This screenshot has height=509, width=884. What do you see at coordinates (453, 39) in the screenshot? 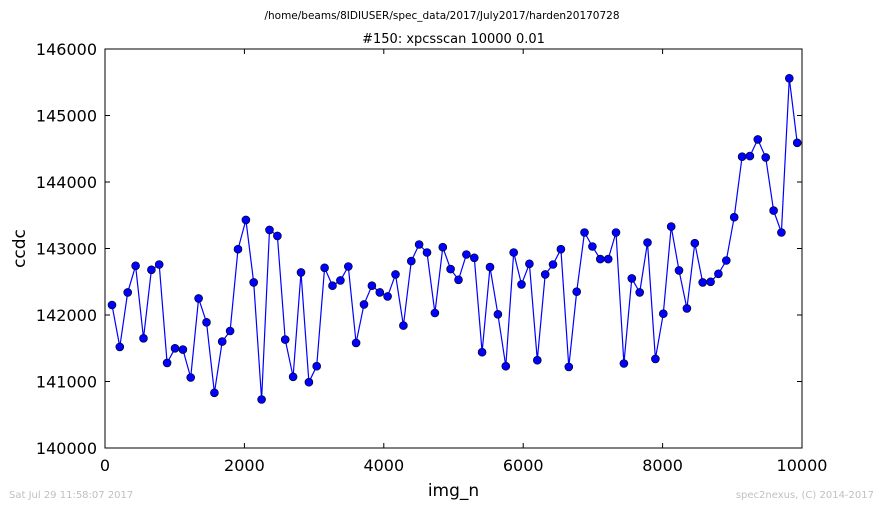
I see `chart-title: #150: xpcsscan 10000 0.01` at bounding box center [453, 39].